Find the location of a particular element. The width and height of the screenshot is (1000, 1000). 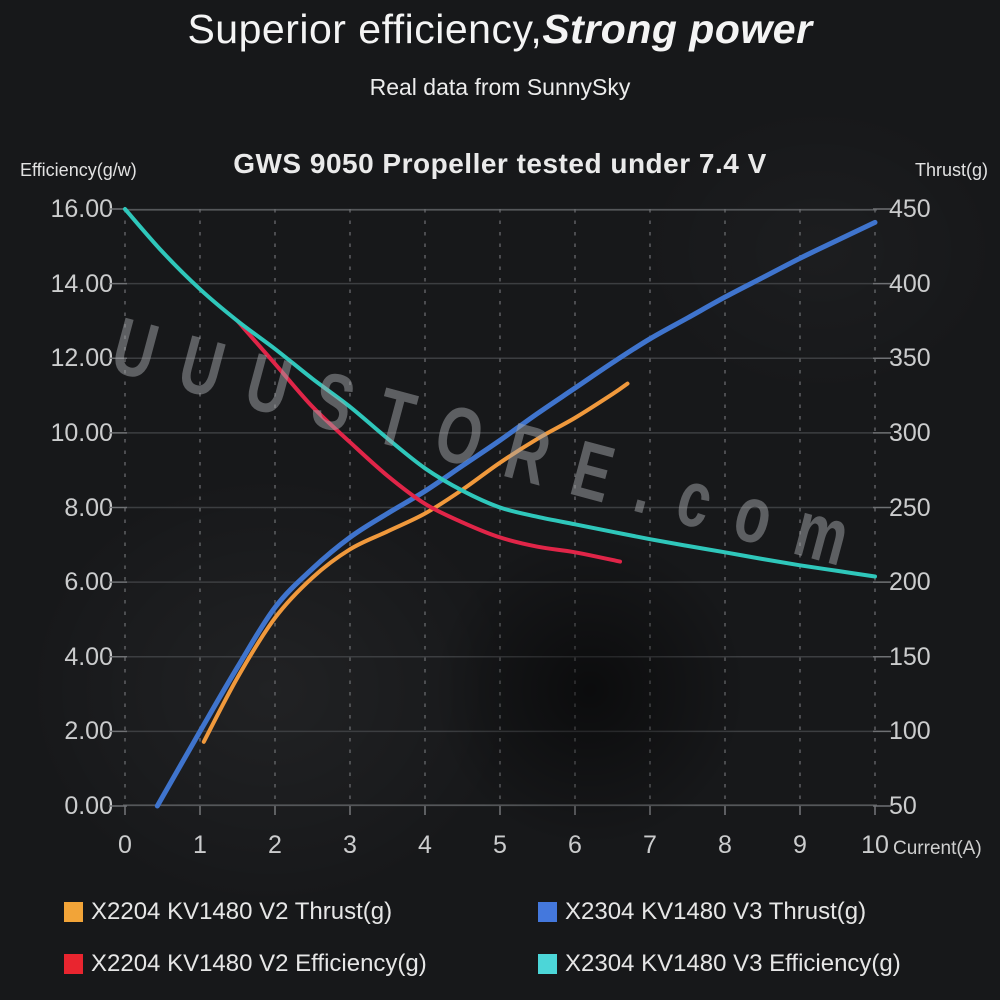

page-title: Superior efficiency,Strong power is located at coordinates (500, 29).